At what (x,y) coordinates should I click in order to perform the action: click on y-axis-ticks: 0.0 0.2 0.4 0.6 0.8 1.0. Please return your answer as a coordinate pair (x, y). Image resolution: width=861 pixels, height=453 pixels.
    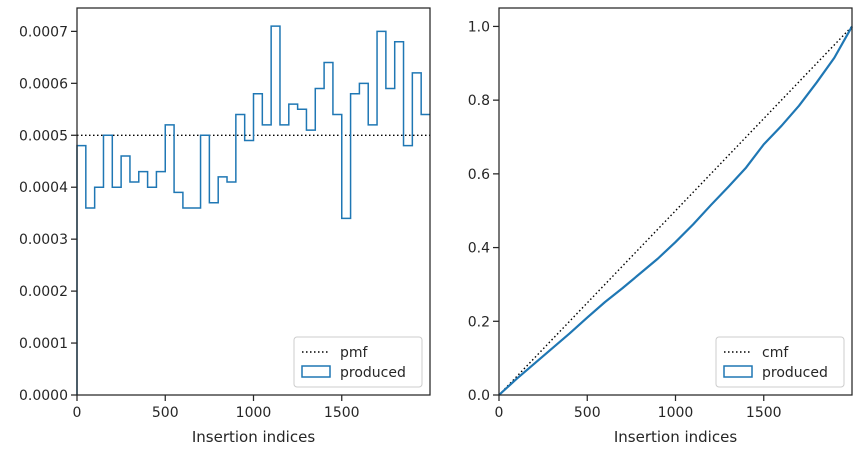
    Looking at the image, I should click on (483, 211).